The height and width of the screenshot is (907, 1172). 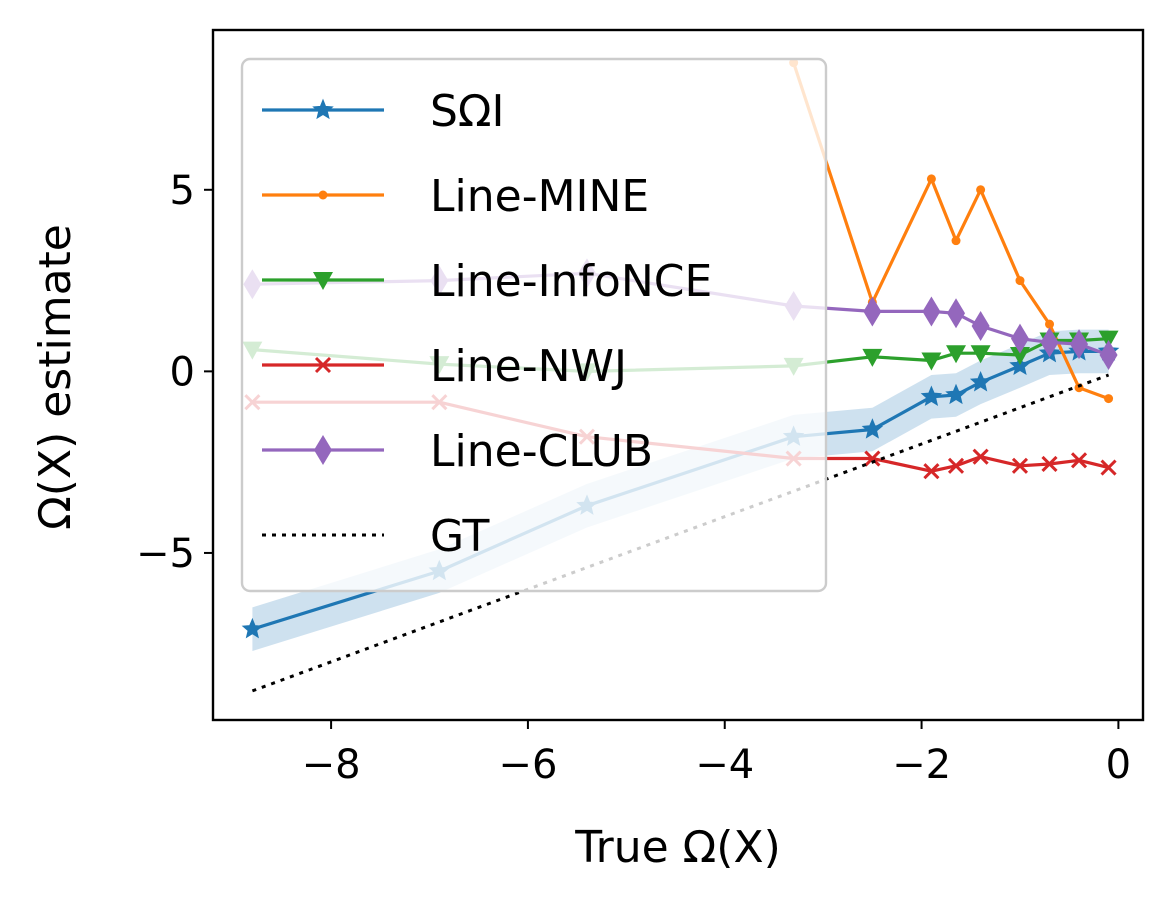 What do you see at coordinates (539, 196) in the screenshot?
I see `legend-label: Line-MINE` at bounding box center [539, 196].